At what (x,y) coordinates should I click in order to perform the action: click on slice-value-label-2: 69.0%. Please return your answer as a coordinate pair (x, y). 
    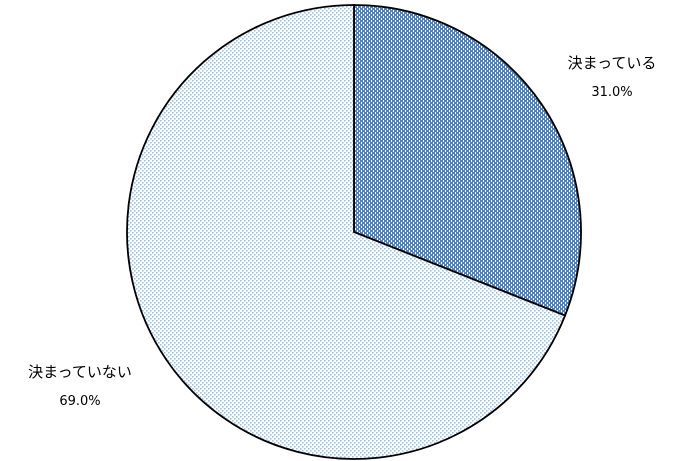
    Looking at the image, I should click on (79, 401).